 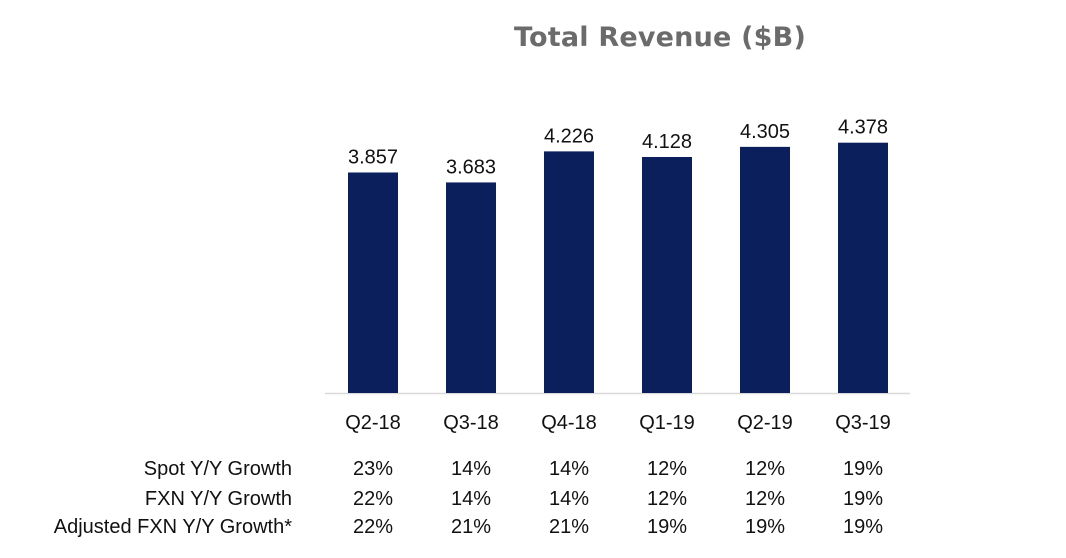 What do you see at coordinates (533, 502) in the screenshot?
I see `growth-row: FXN Y/Y Growth 22% 14% 14% 12% 12% 19%` at bounding box center [533, 502].